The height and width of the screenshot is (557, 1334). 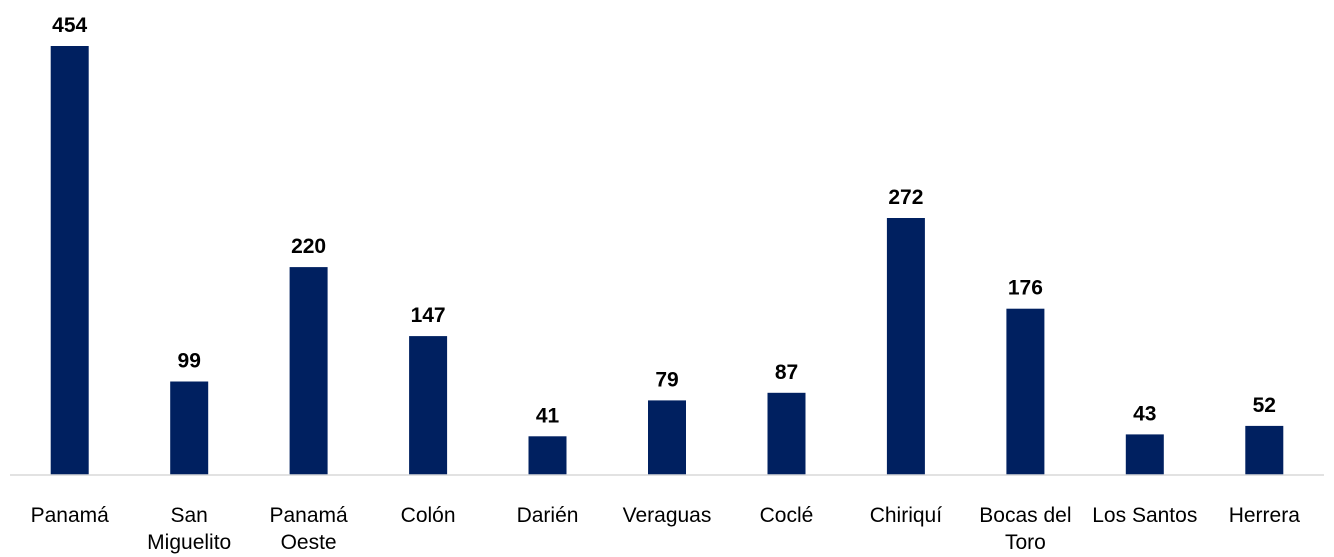 I want to click on x-tick-label: Panamá Oeste, so click(x=308, y=529).